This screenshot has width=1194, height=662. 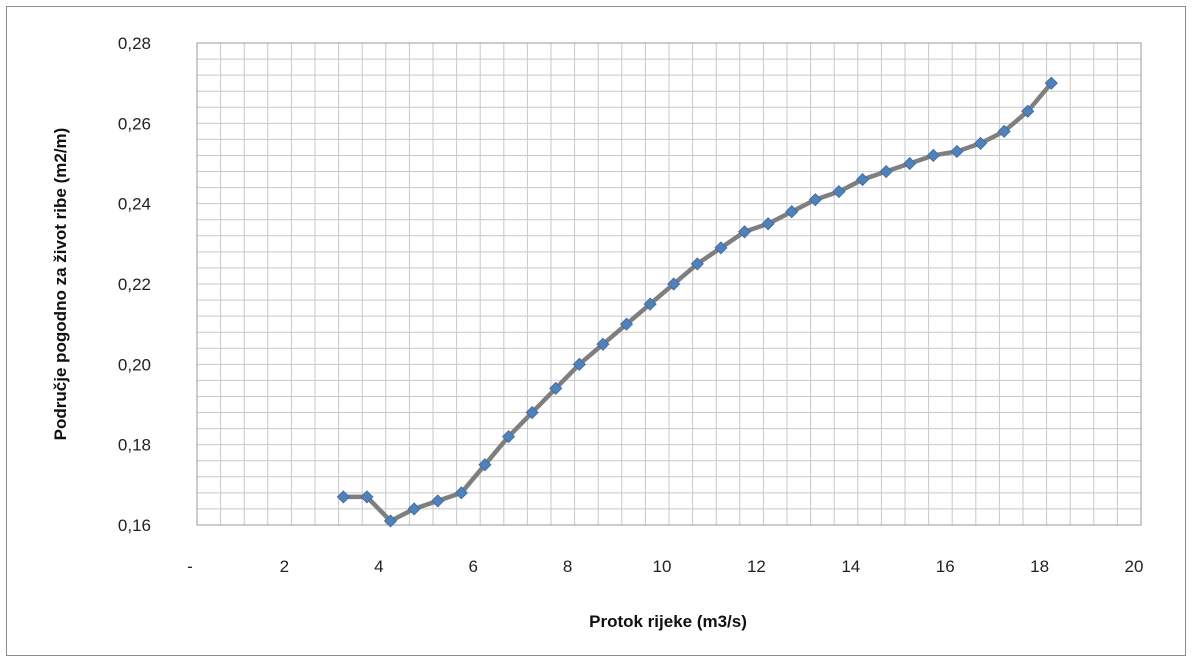 What do you see at coordinates (945, 566) in the screenshot?
I see `x-tick-label: 16` at bounding box center [945, 566].